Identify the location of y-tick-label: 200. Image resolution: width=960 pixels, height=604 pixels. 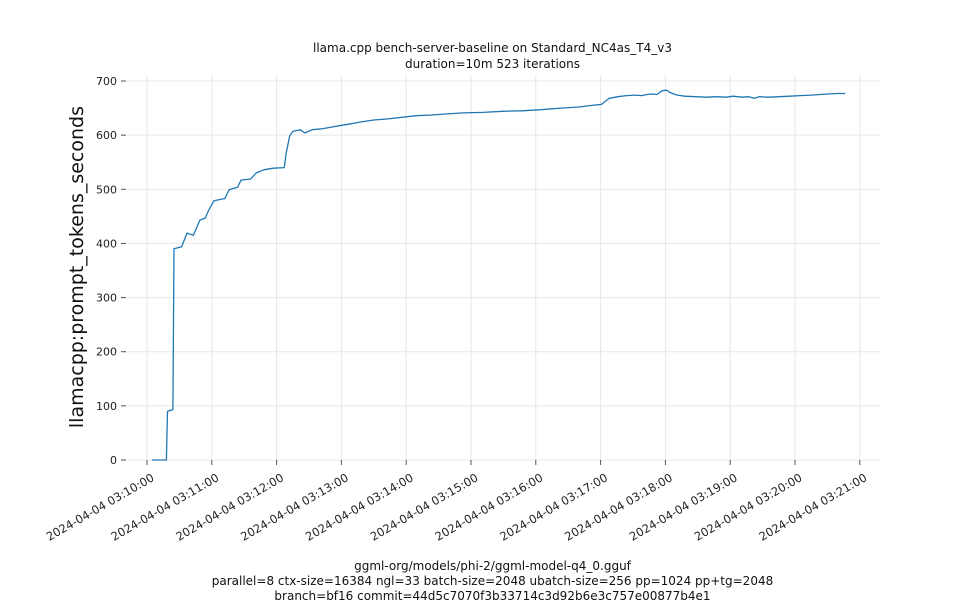
(106, 352).